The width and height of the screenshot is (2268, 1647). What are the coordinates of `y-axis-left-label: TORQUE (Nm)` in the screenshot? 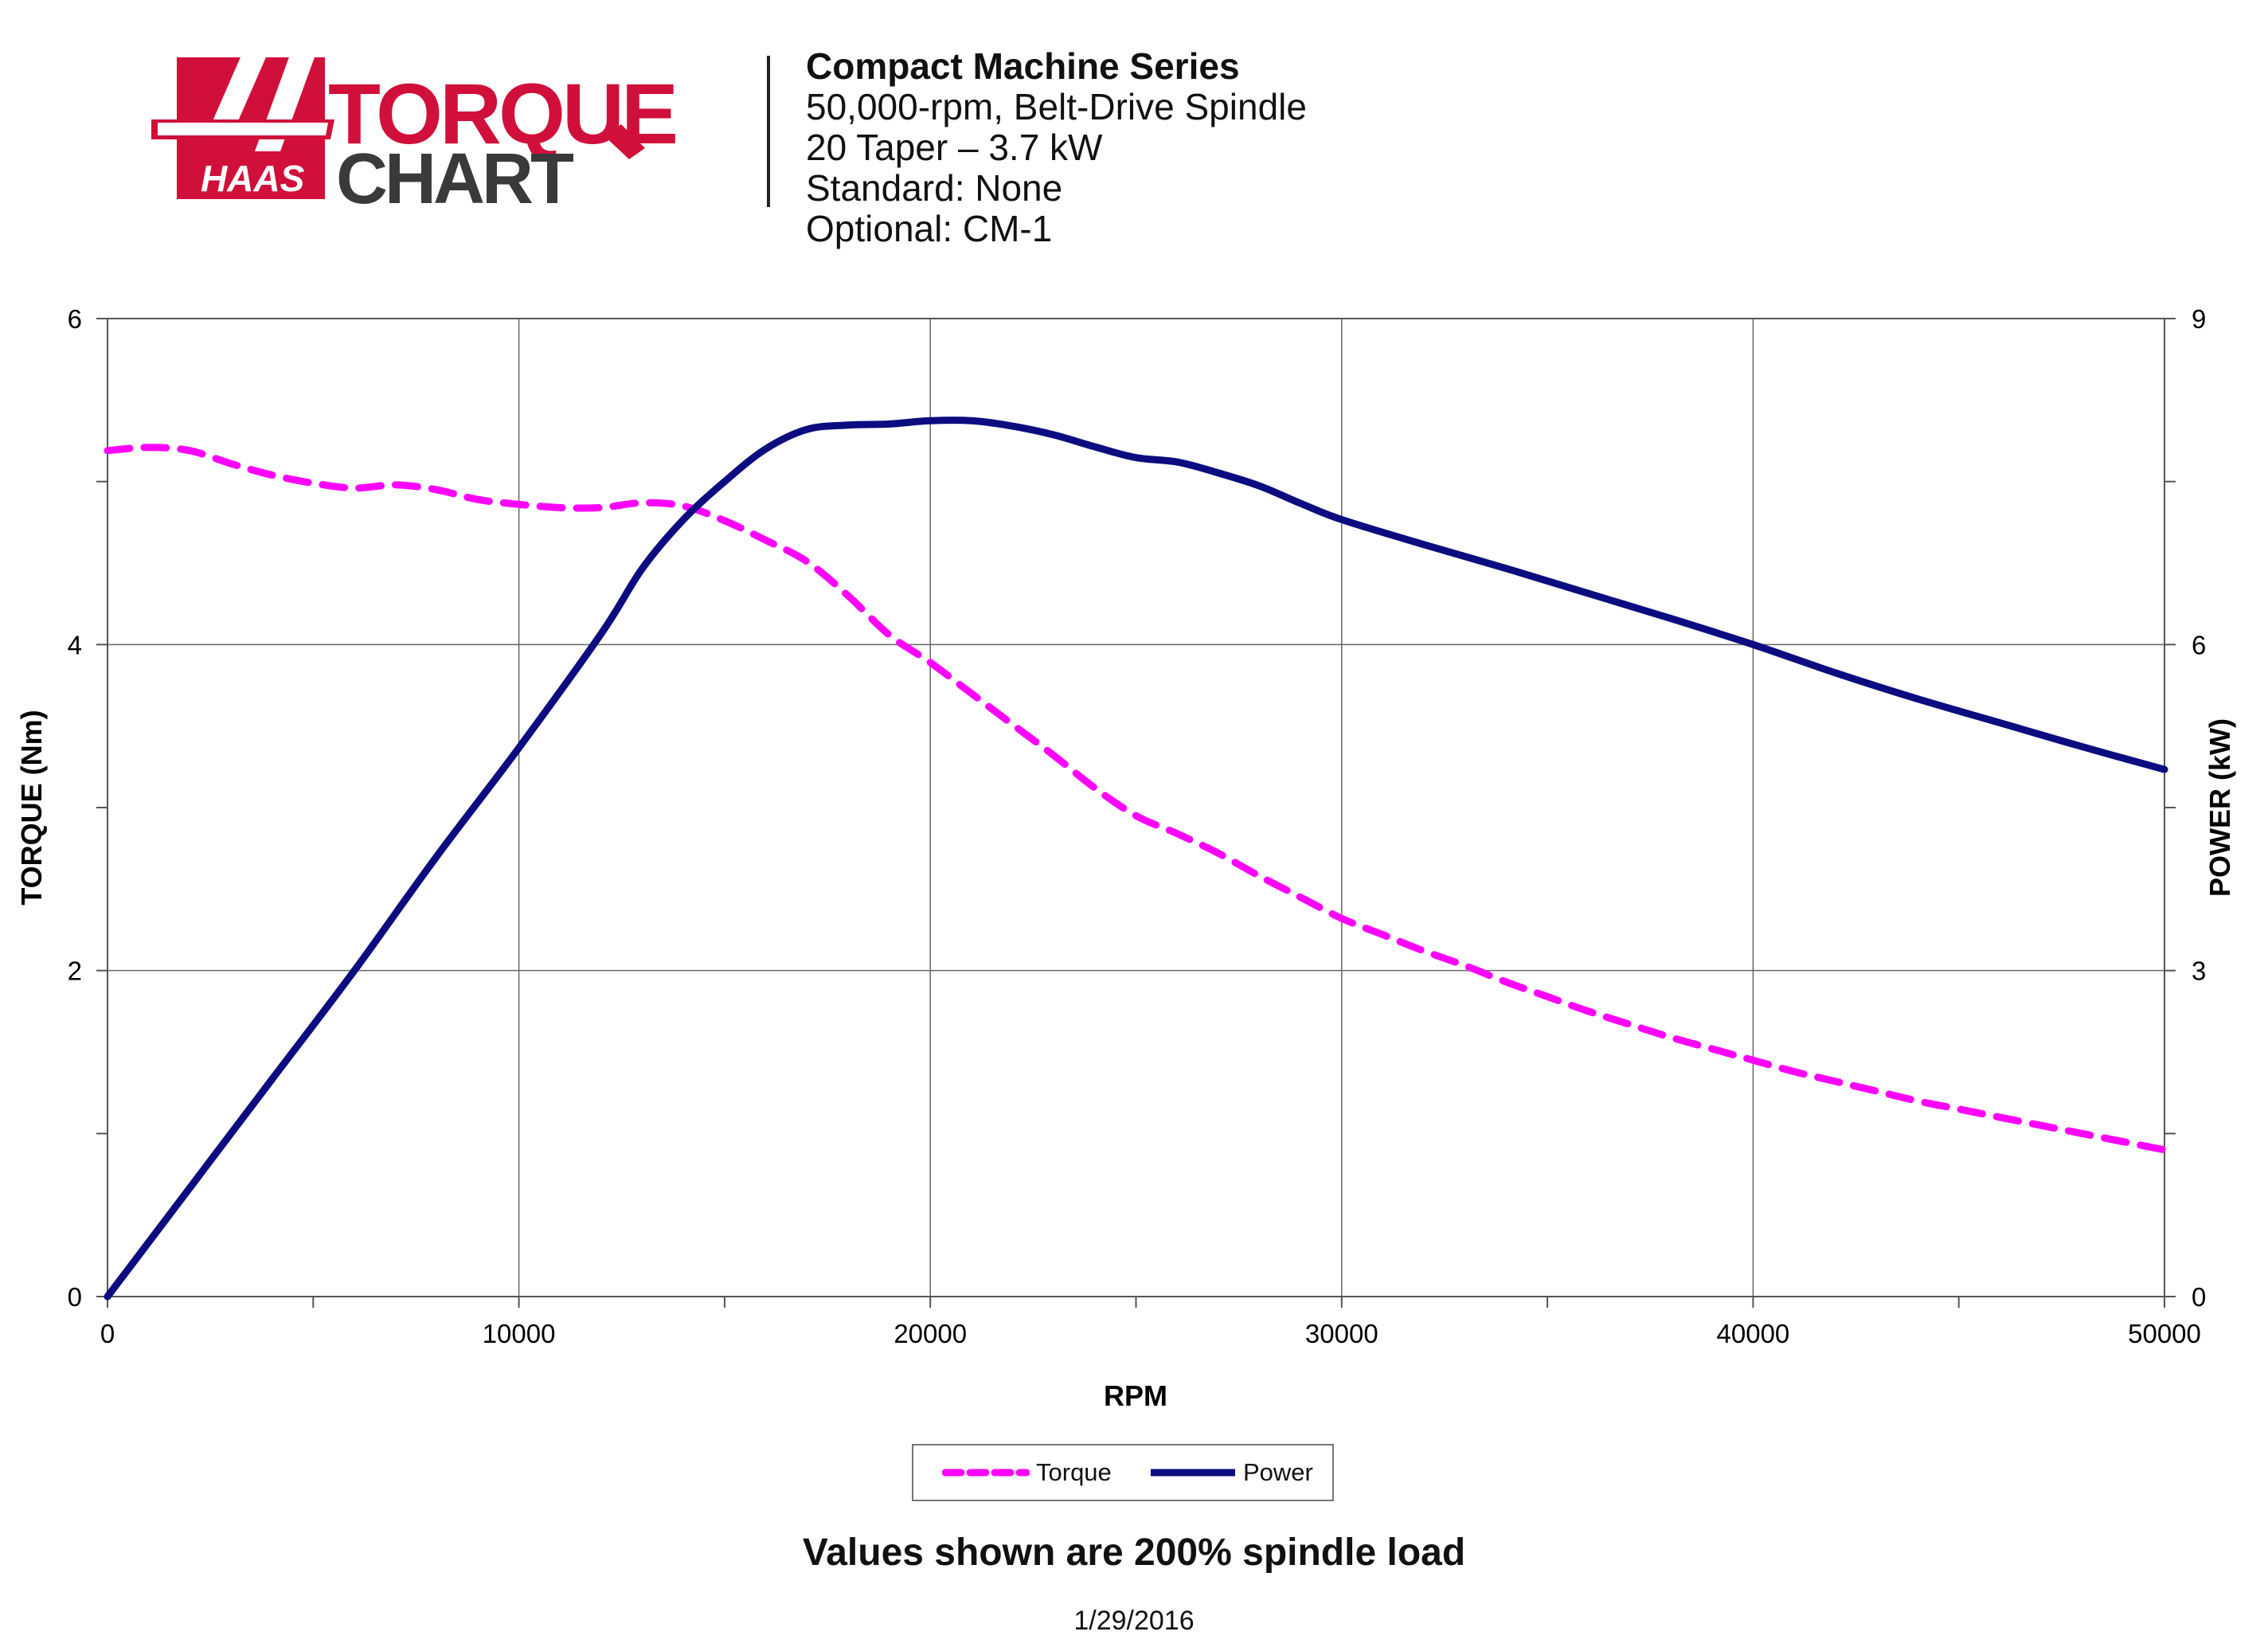 It's located at (31, 807).